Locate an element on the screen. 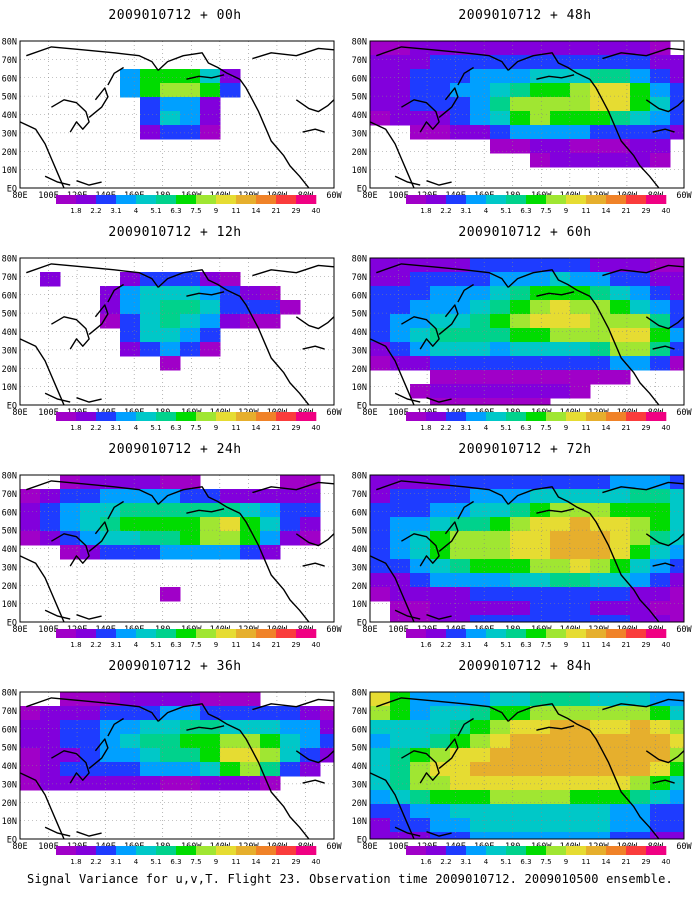  lat-tick-label: 80N is located at coordinates (359, 260).